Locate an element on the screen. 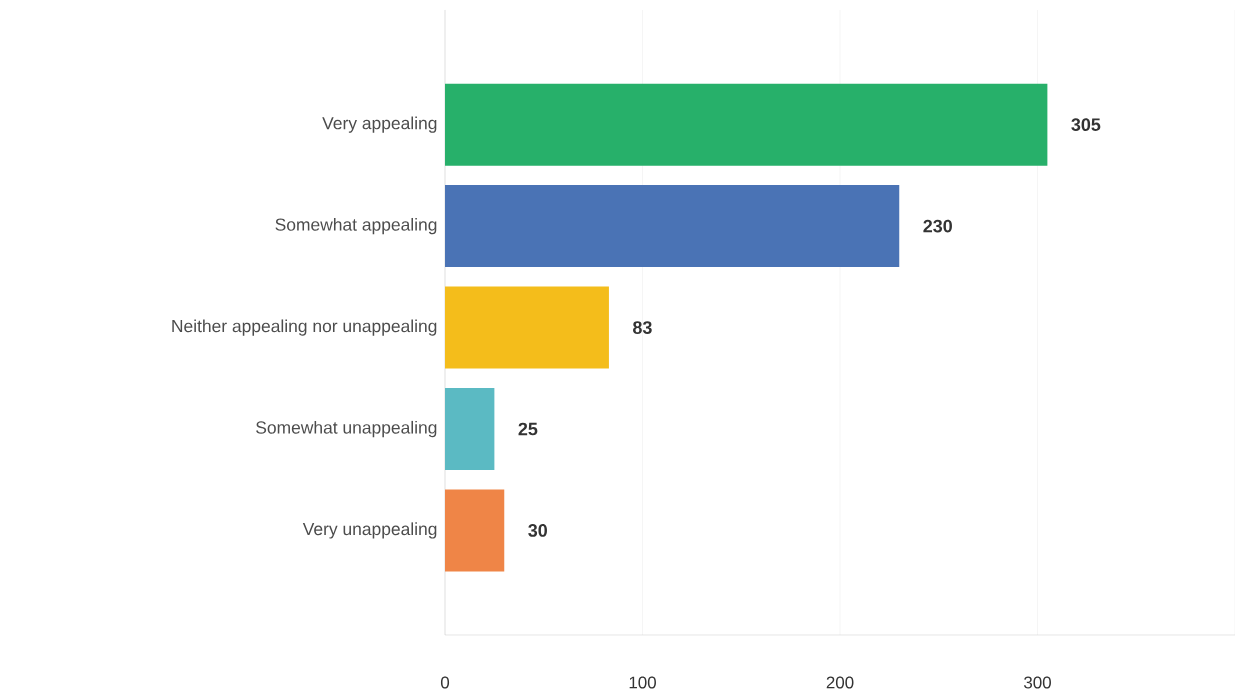 The image size is (1235, 698). y-tick-label: Very unappealing is located at coordinates (369, 530).